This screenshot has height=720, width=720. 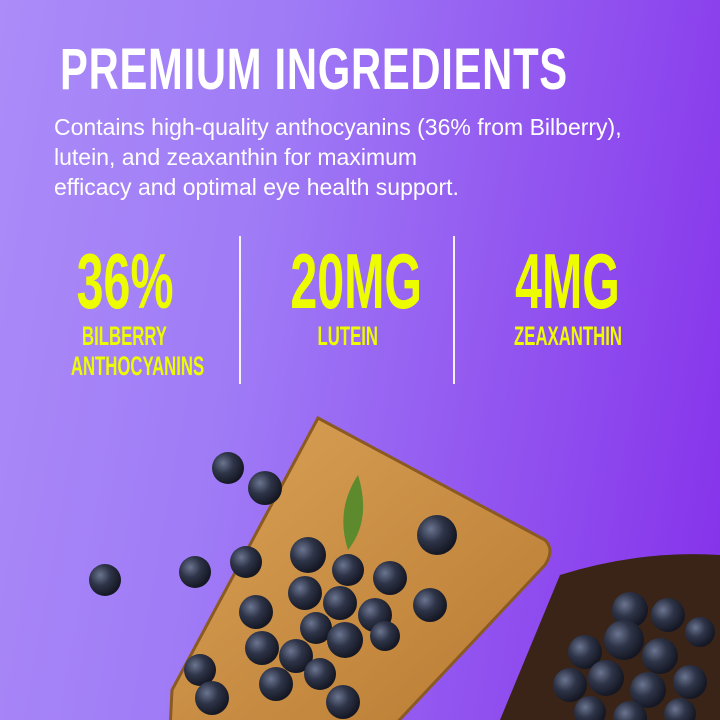 I want to click on description-line: efficacy and optimal eye health support., so click(x=256, y=187).